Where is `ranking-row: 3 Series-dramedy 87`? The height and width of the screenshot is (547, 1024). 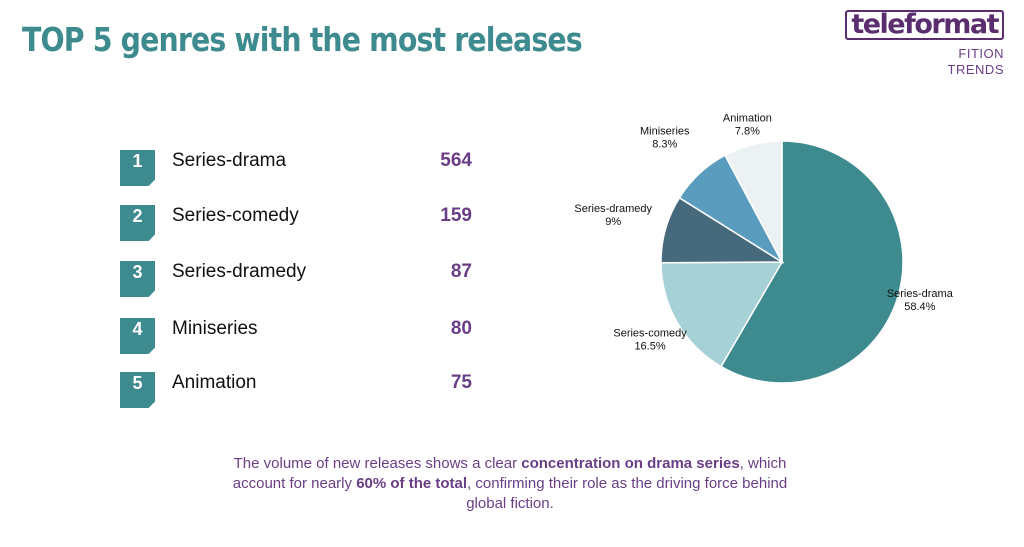 ranking-row: 3 Series-dramedy 87 is located at coordinates (310, 279).